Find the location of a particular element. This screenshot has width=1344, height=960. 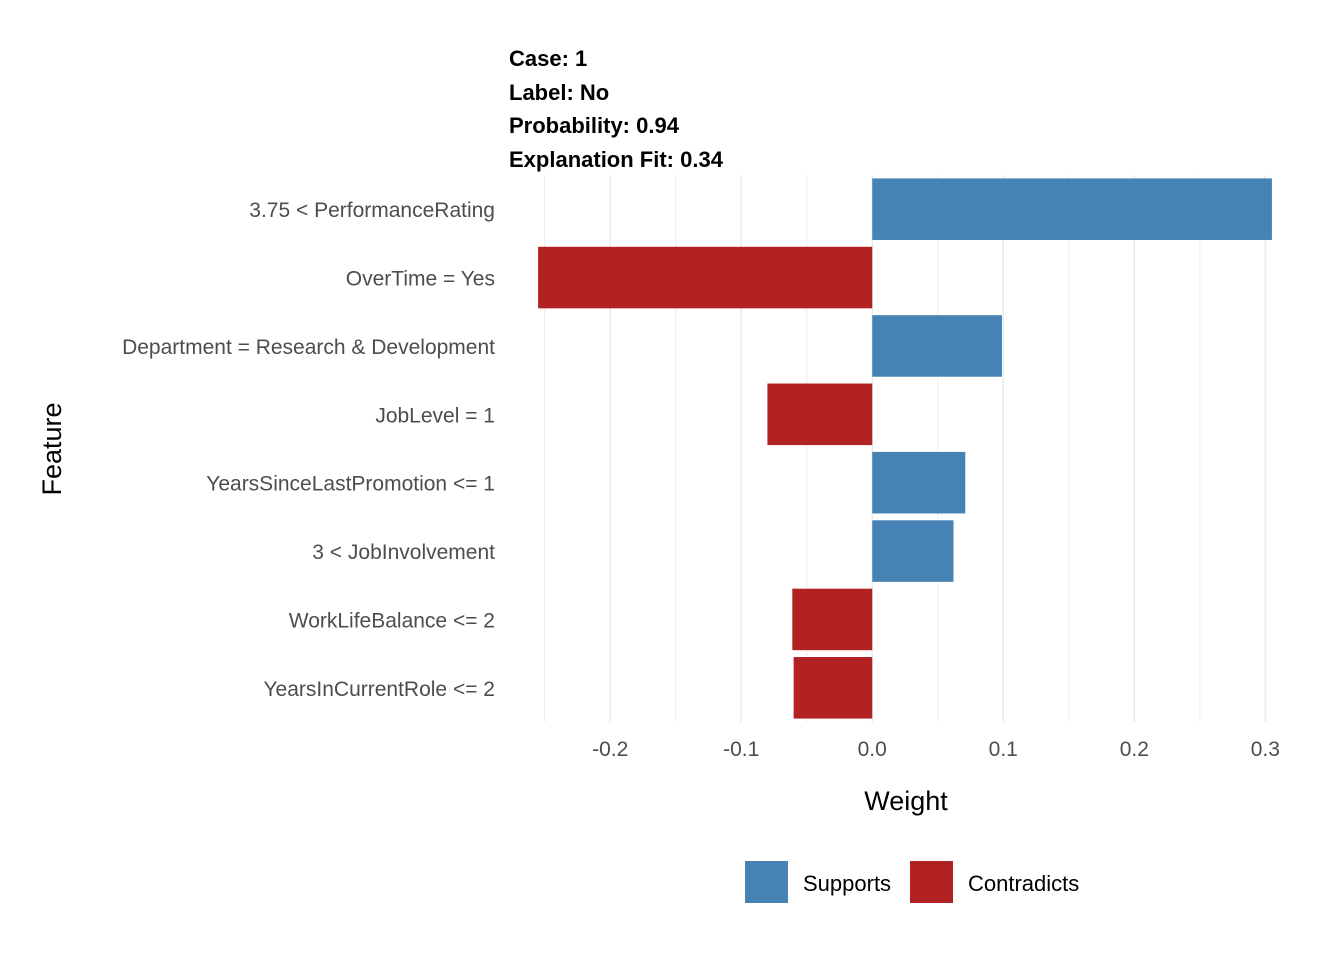

x-tick-label: -0.1 is located at coordinates (741, 749).